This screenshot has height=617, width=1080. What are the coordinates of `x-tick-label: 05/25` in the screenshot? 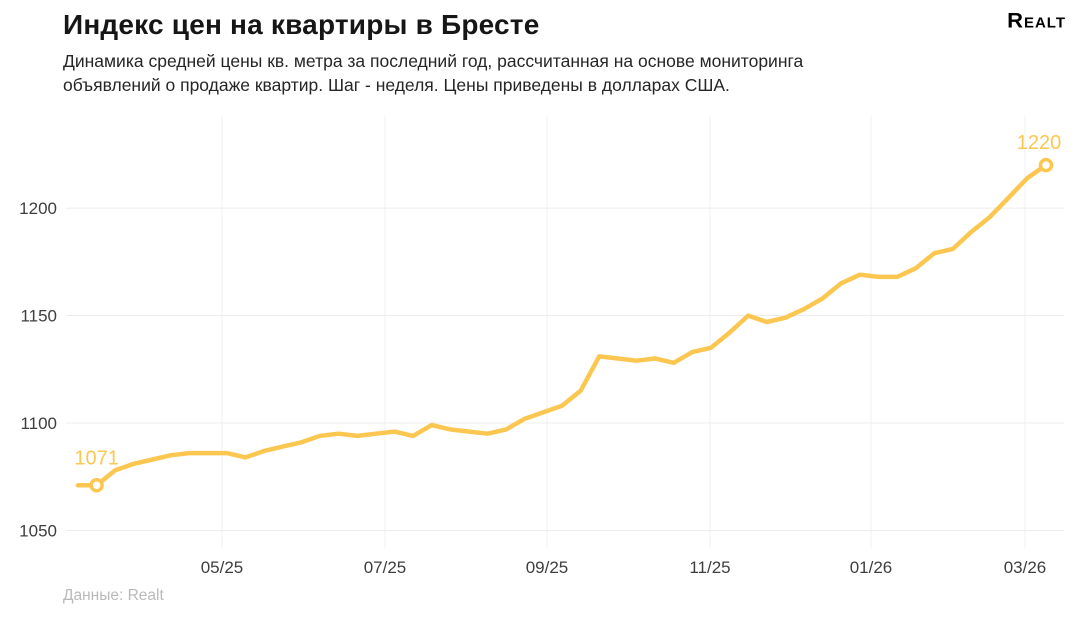 It's located at (222, 567).